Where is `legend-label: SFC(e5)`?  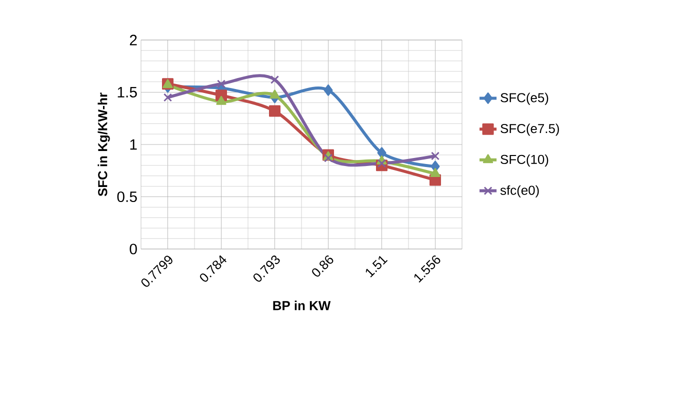
legend-label: SFC(e5) is located at coordinates (524, 98).